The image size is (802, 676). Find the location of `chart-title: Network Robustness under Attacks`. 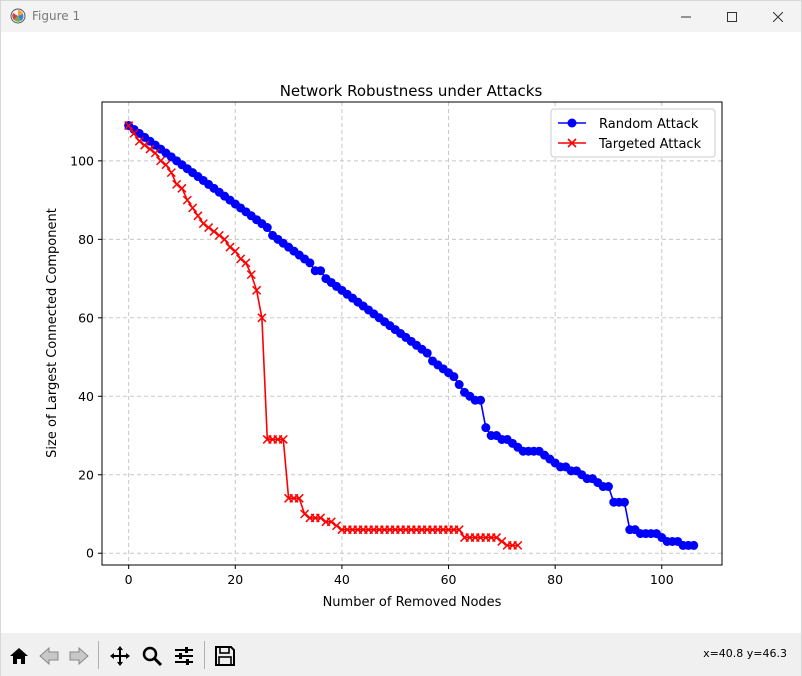

chart-title: Network Robustness under Attacks is located at coordinates (411, 91).